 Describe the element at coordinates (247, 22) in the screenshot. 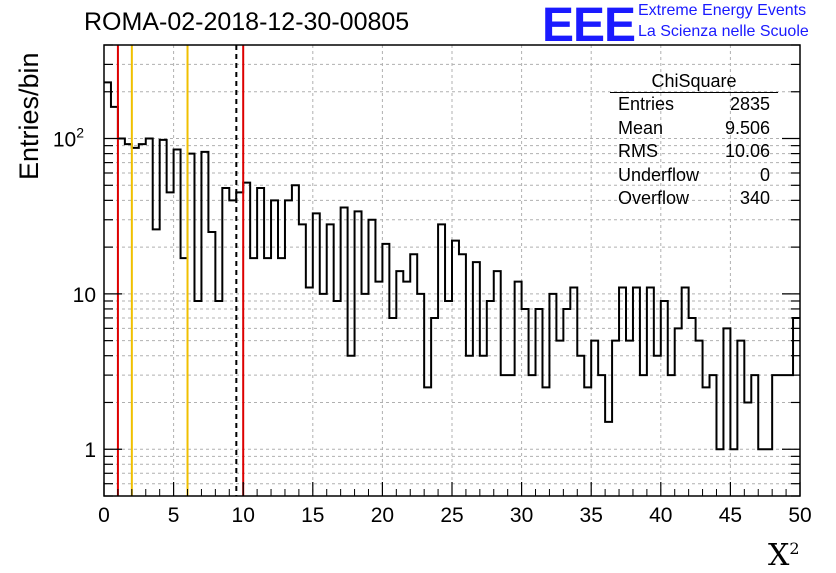

I see `chart-title: ROMA-02-2018-12-30-00805` at that location.